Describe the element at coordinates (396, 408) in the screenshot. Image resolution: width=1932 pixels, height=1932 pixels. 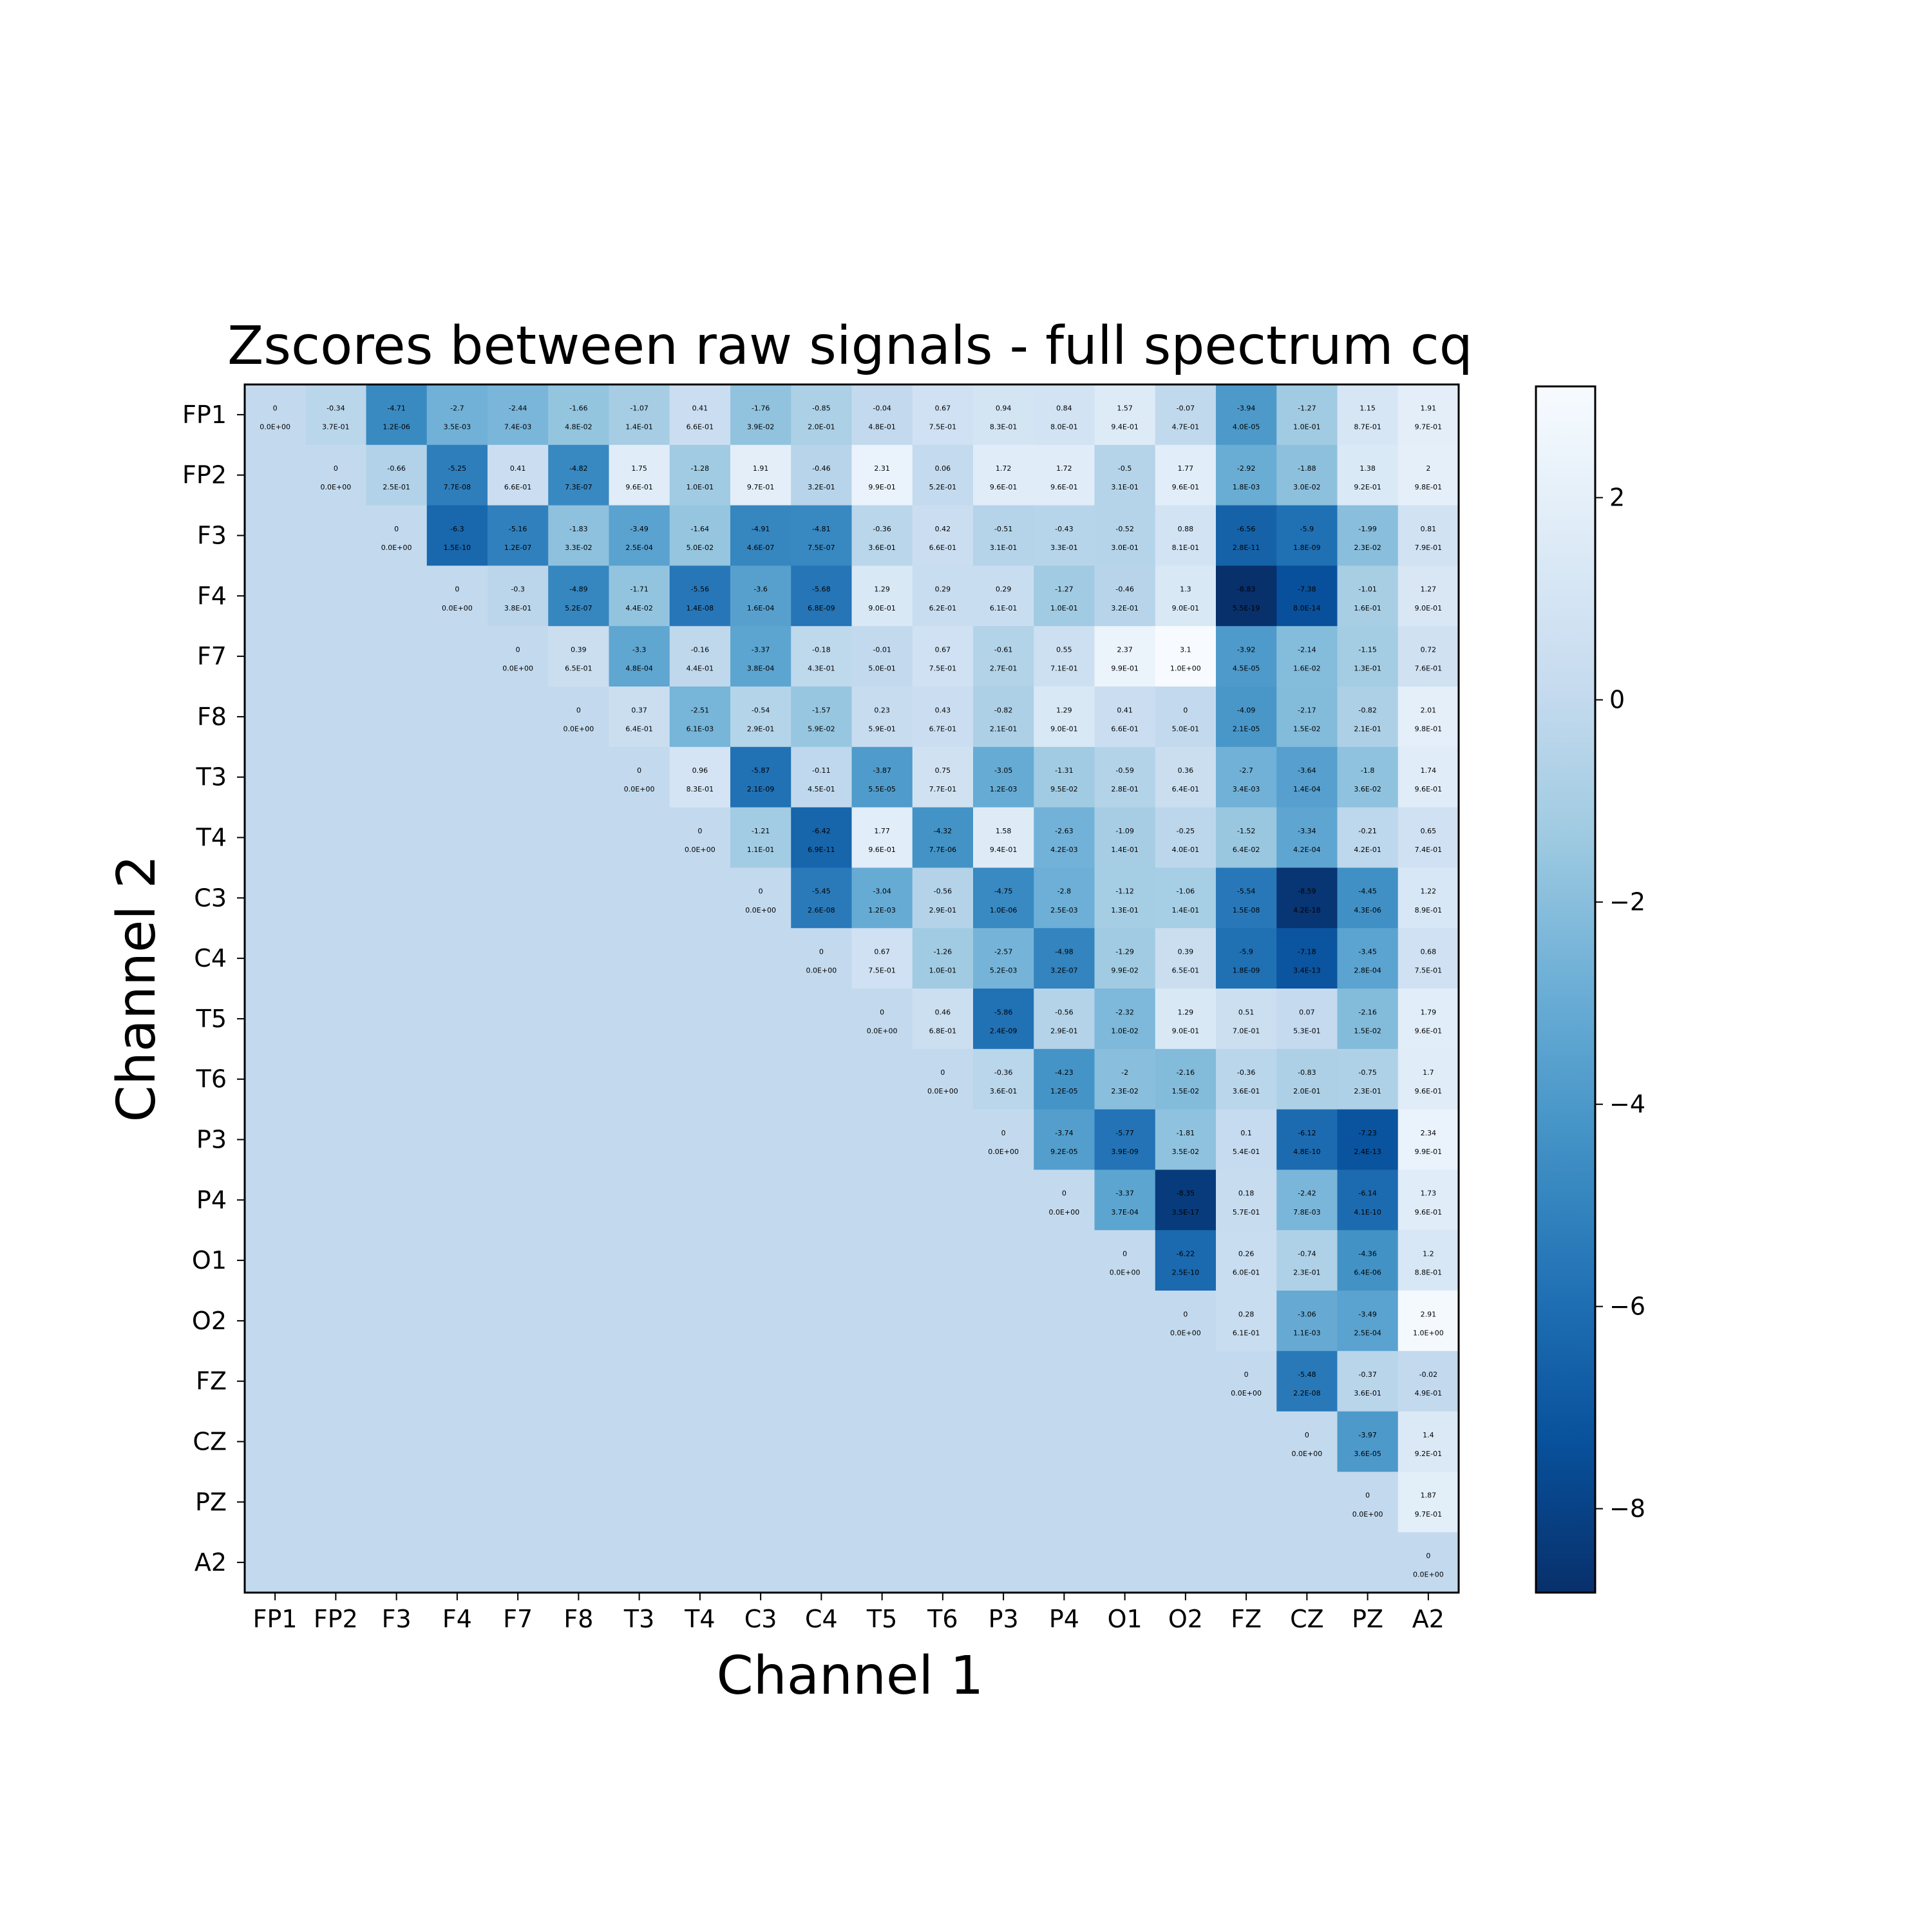
I see `cell-zscore-label: -4.71` at that location.